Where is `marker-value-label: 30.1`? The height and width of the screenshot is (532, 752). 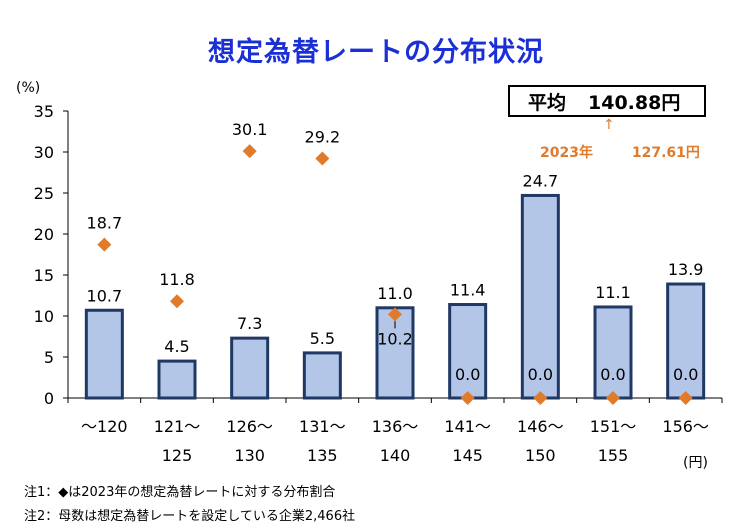 marker-value-label: 30.1 is located at coordinates (250, 129).